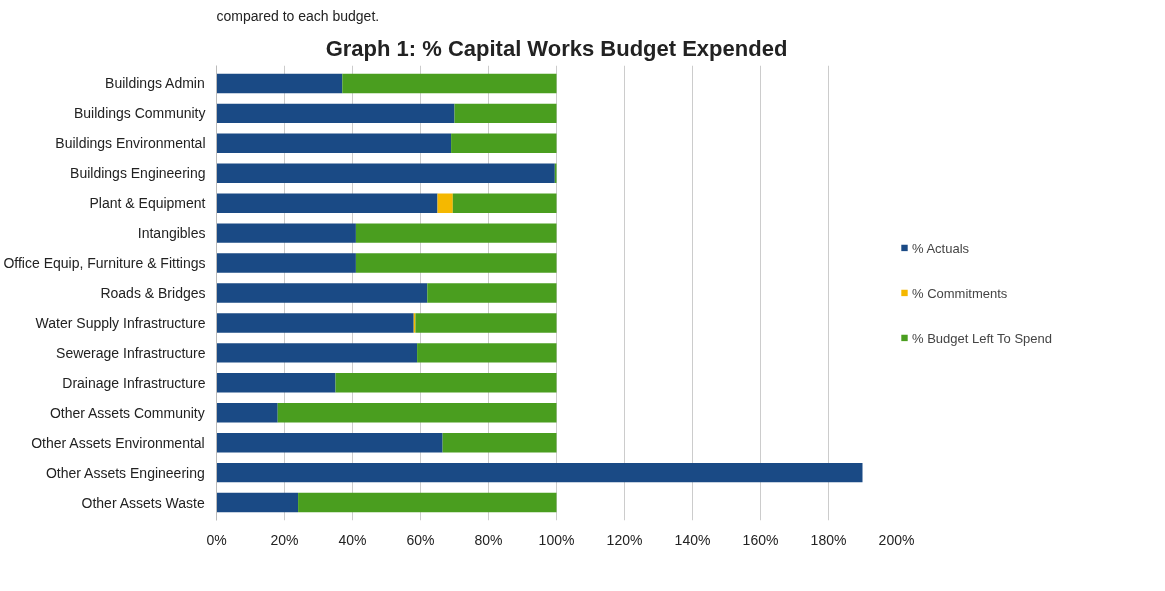 The height and width of the screenshot is (591, 1165). Describe the element at coordinates (556, 48) in the screenshot. I see `chart-title: Graph 1: % Capital Works Budget Expended` at that location.